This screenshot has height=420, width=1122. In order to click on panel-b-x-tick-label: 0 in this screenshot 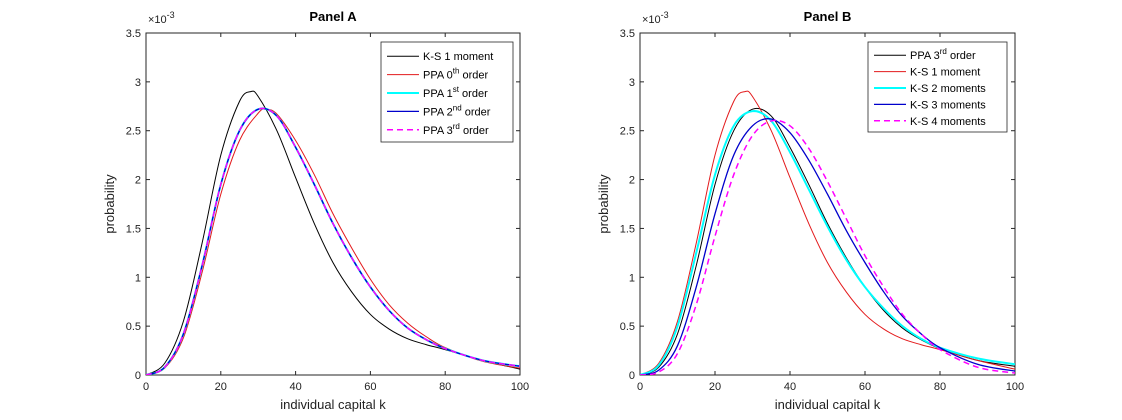, I will do `click(640, 387)`.